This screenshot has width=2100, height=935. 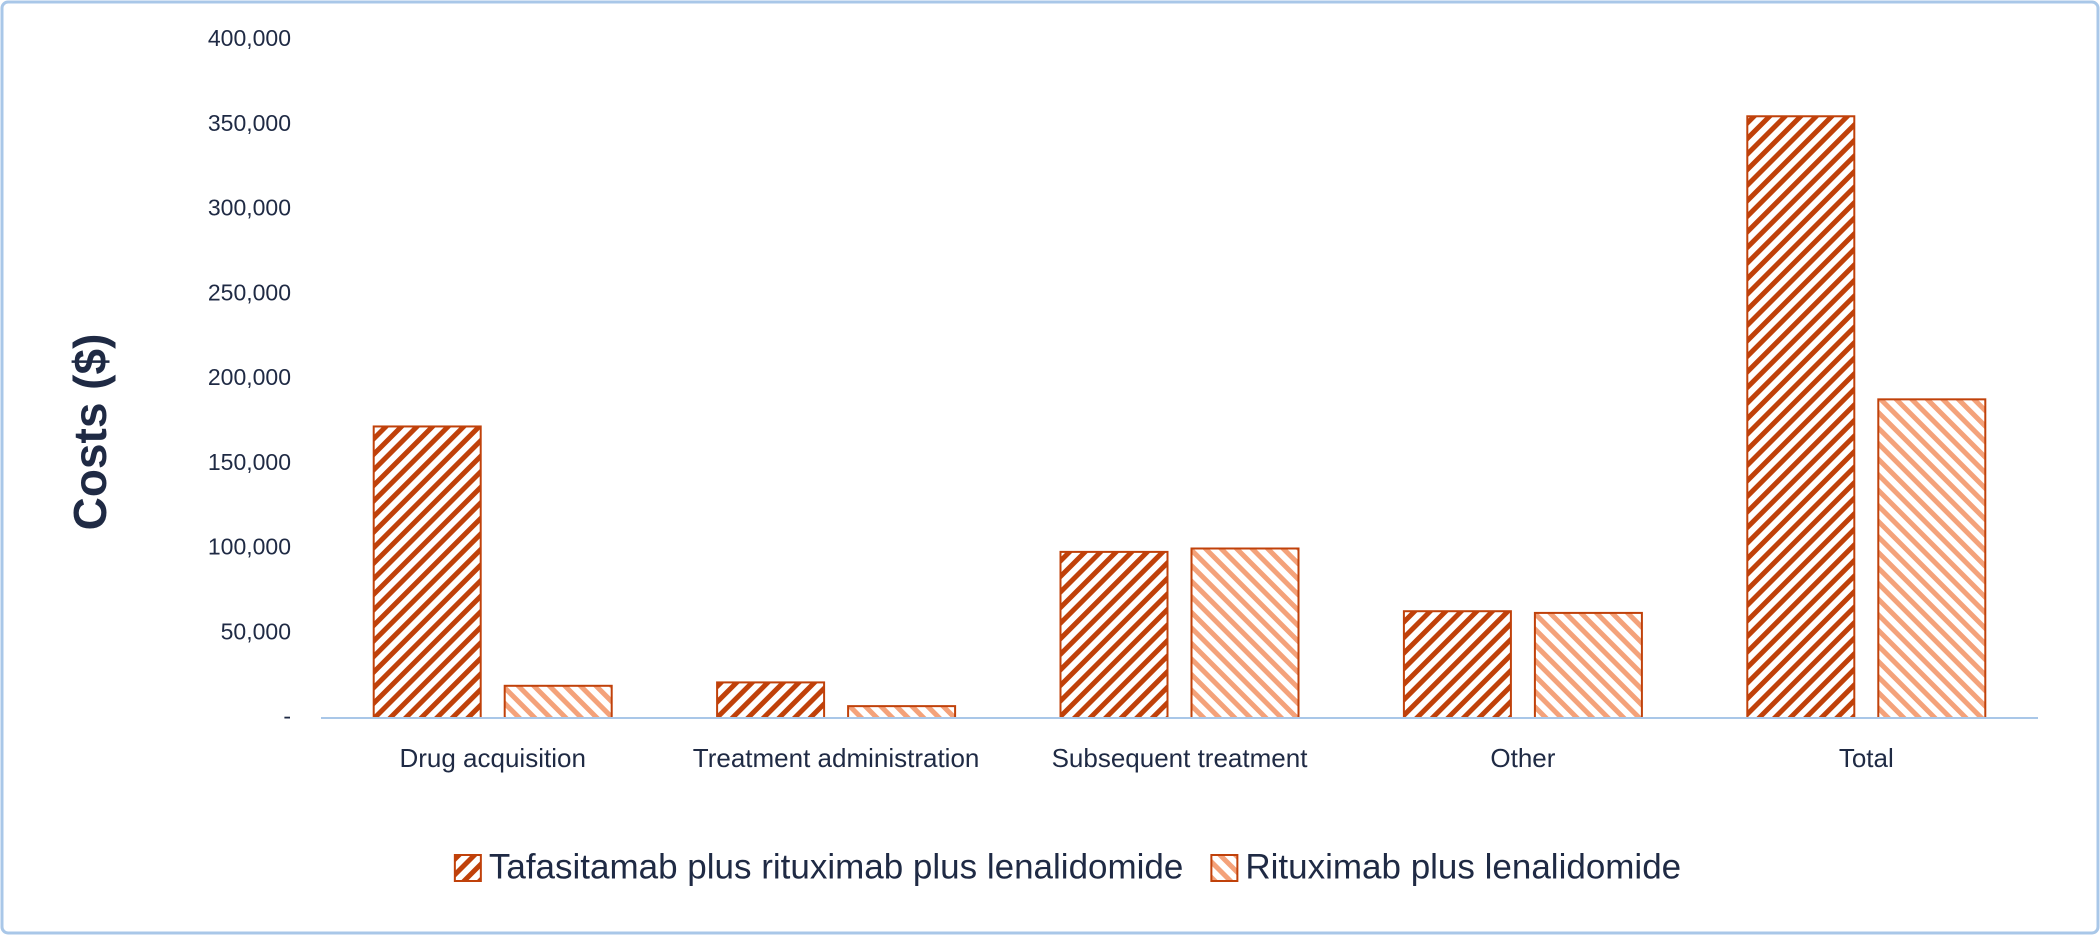 What do you see at coordinates (287, 716) in the screenshot?
I see `y-tick-label: -` at bounding box center [287, 716].